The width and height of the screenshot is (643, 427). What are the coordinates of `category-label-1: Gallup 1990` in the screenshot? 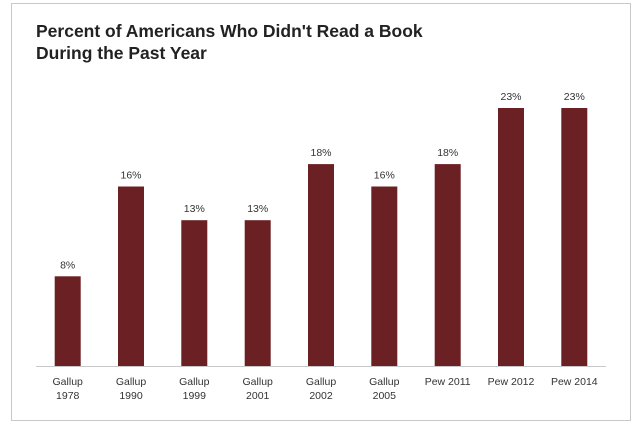 It's located at (131, 389).